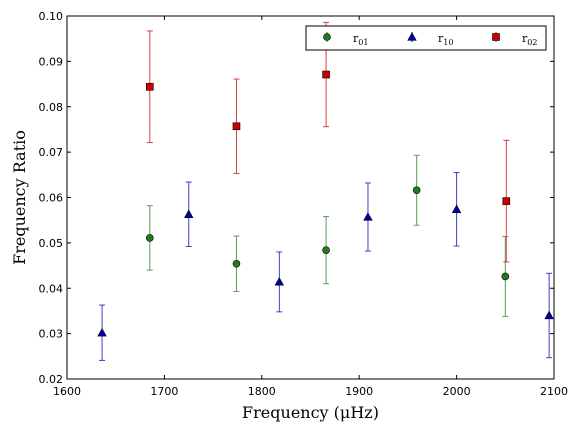  I want to click on legend-label-subscript: 10, so click(448, 42).